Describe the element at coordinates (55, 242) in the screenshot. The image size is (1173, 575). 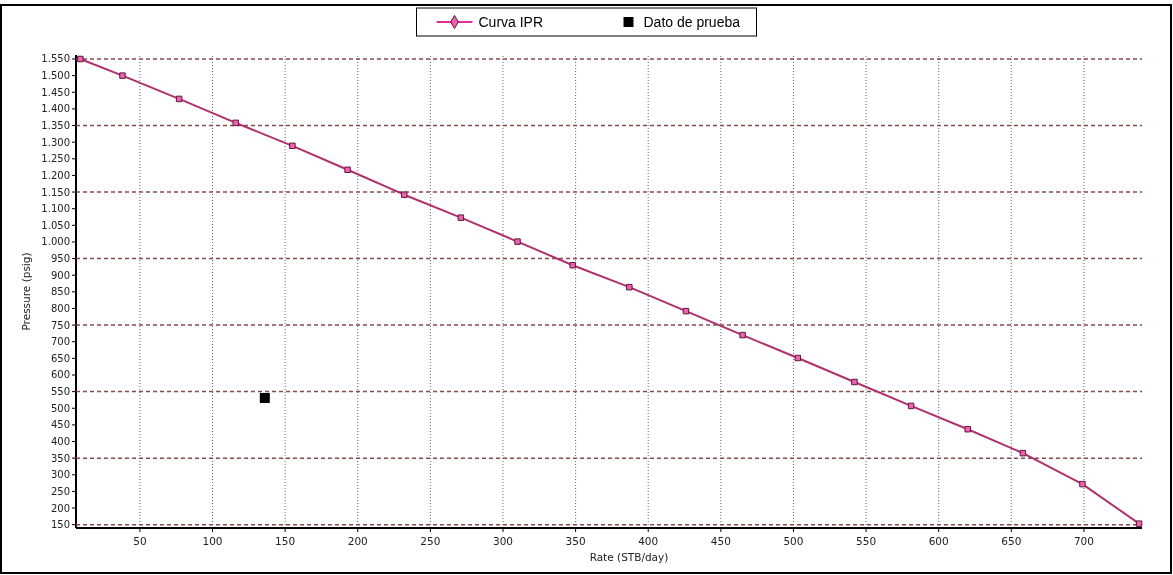
I see `y-tick-label: 1.000` at that location.